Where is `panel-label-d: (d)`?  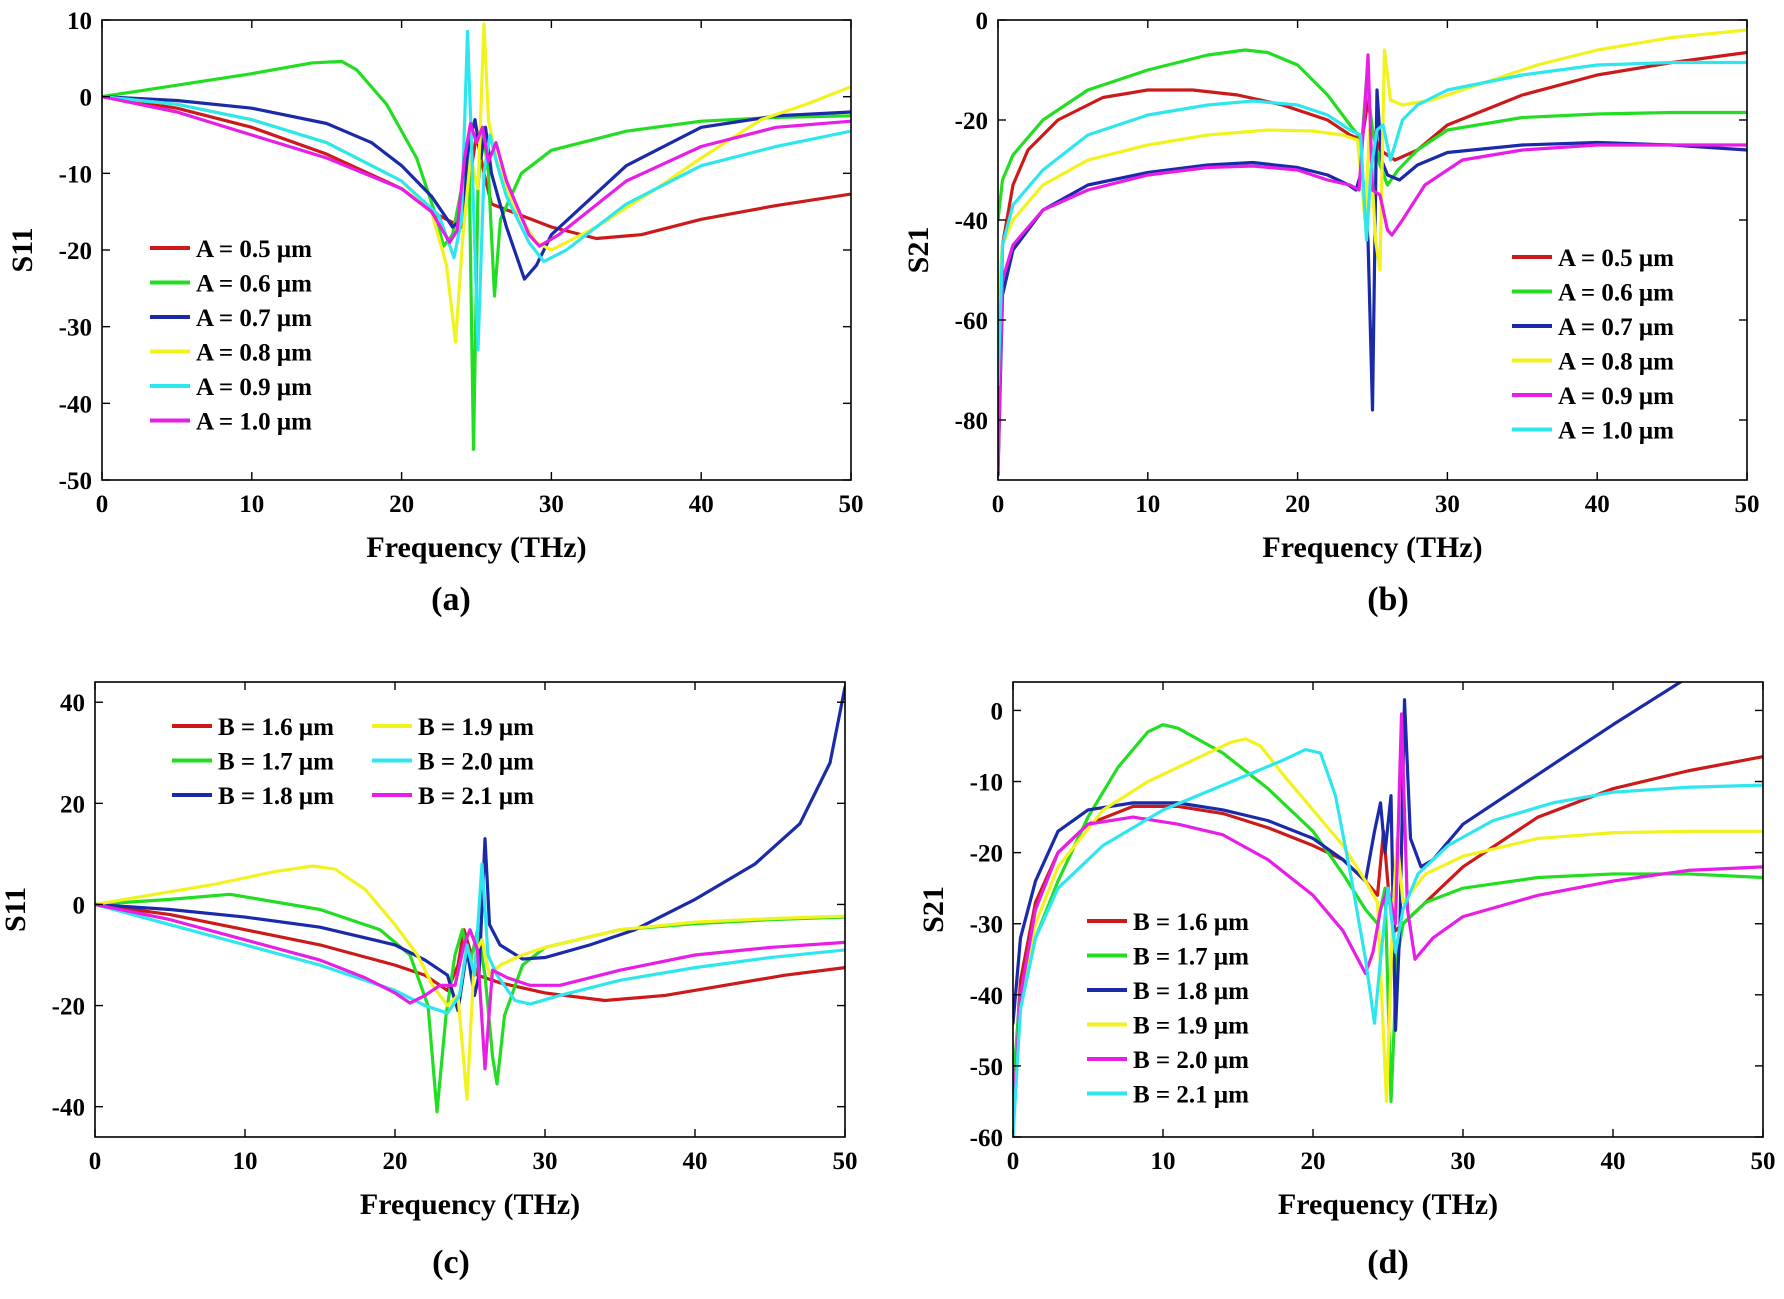 panel-label-d: (d) is located at coordinates (1388, 1262).